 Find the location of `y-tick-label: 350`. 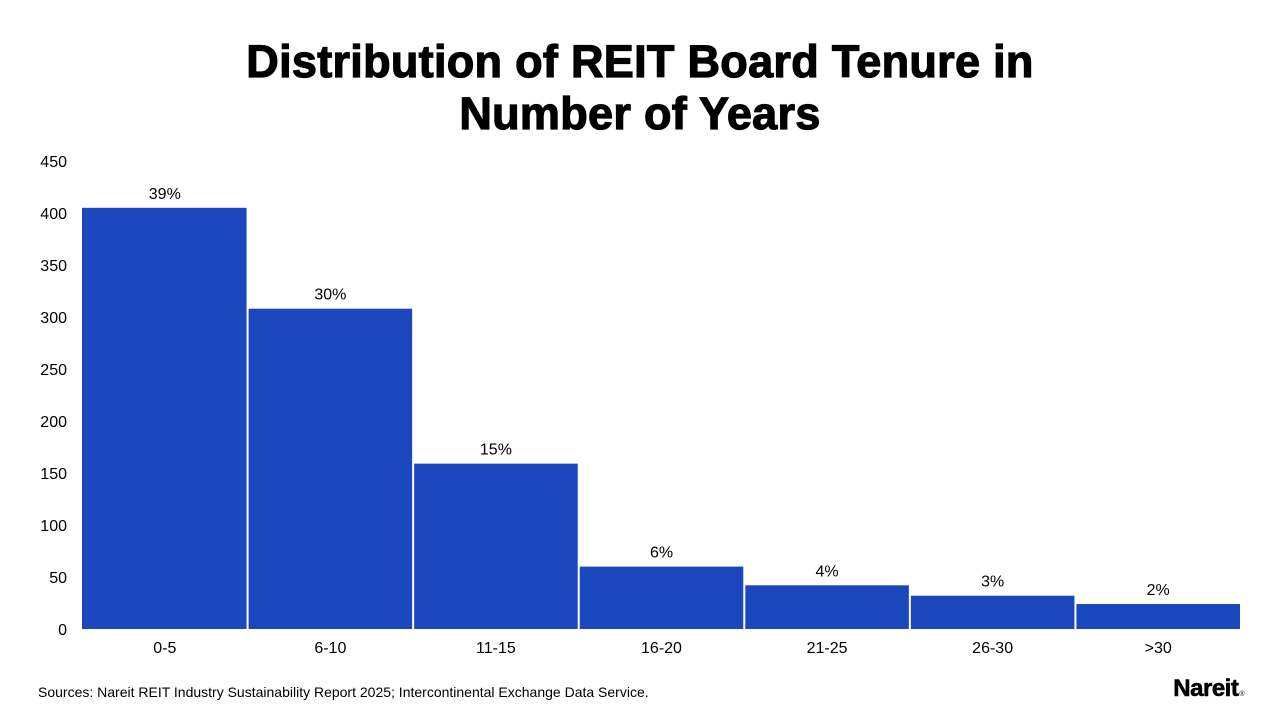

y-tick-label: 350 is located at coordinates (53, 266).